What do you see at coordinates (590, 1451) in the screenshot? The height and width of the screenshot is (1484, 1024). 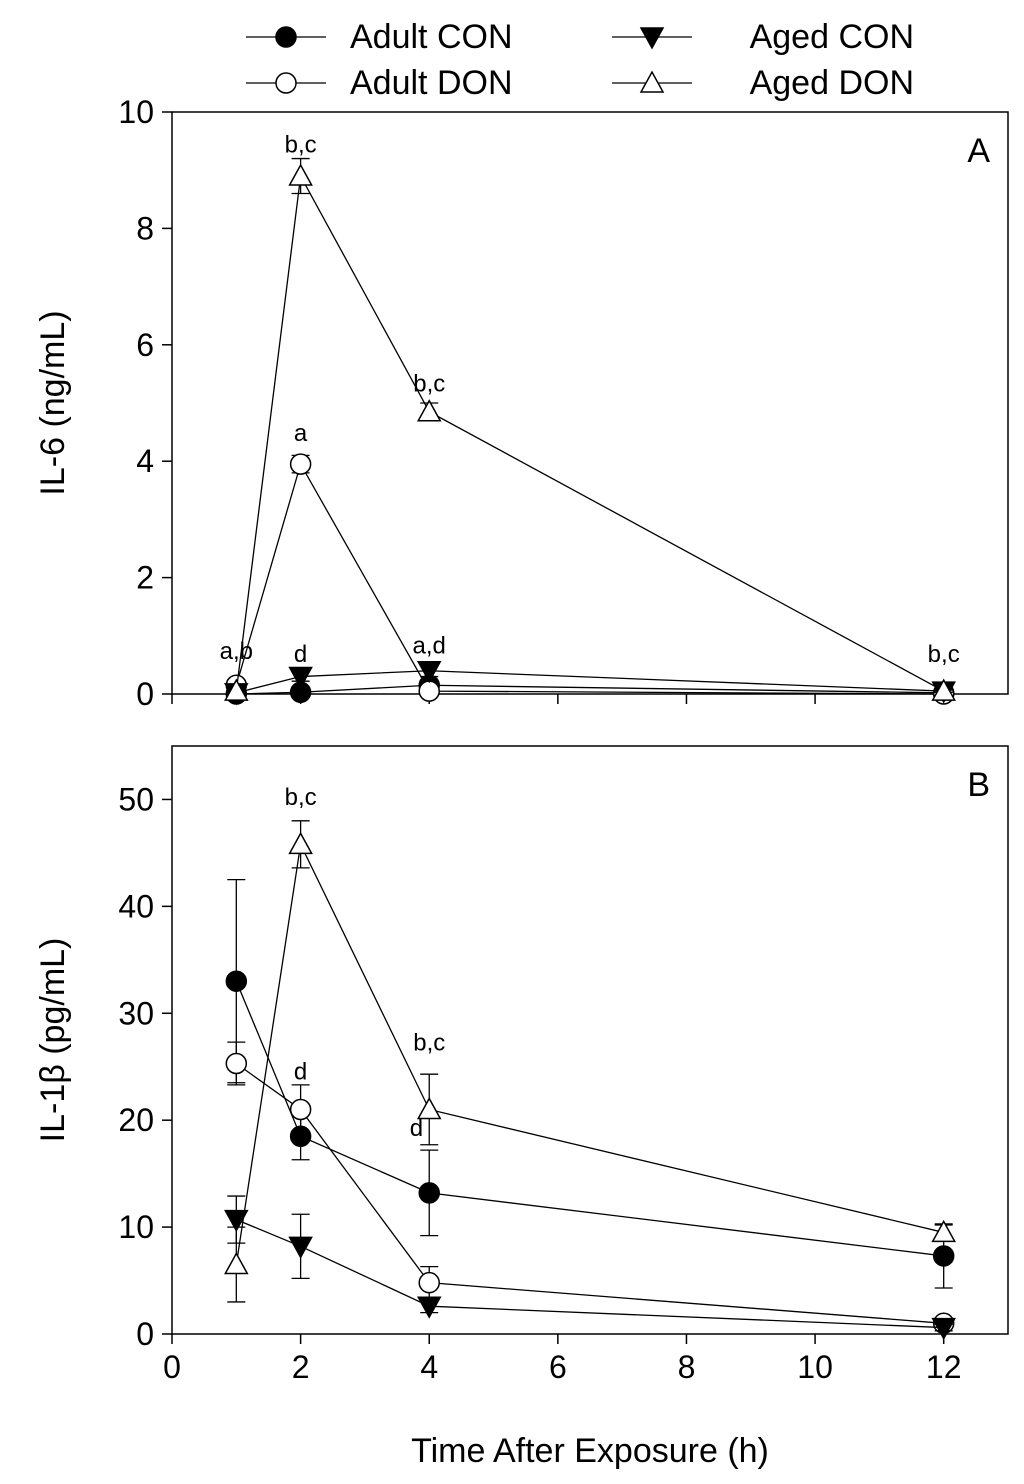 I see `x-axis-title: Time After Exposure (h)` at bounding box center [590, 1451].